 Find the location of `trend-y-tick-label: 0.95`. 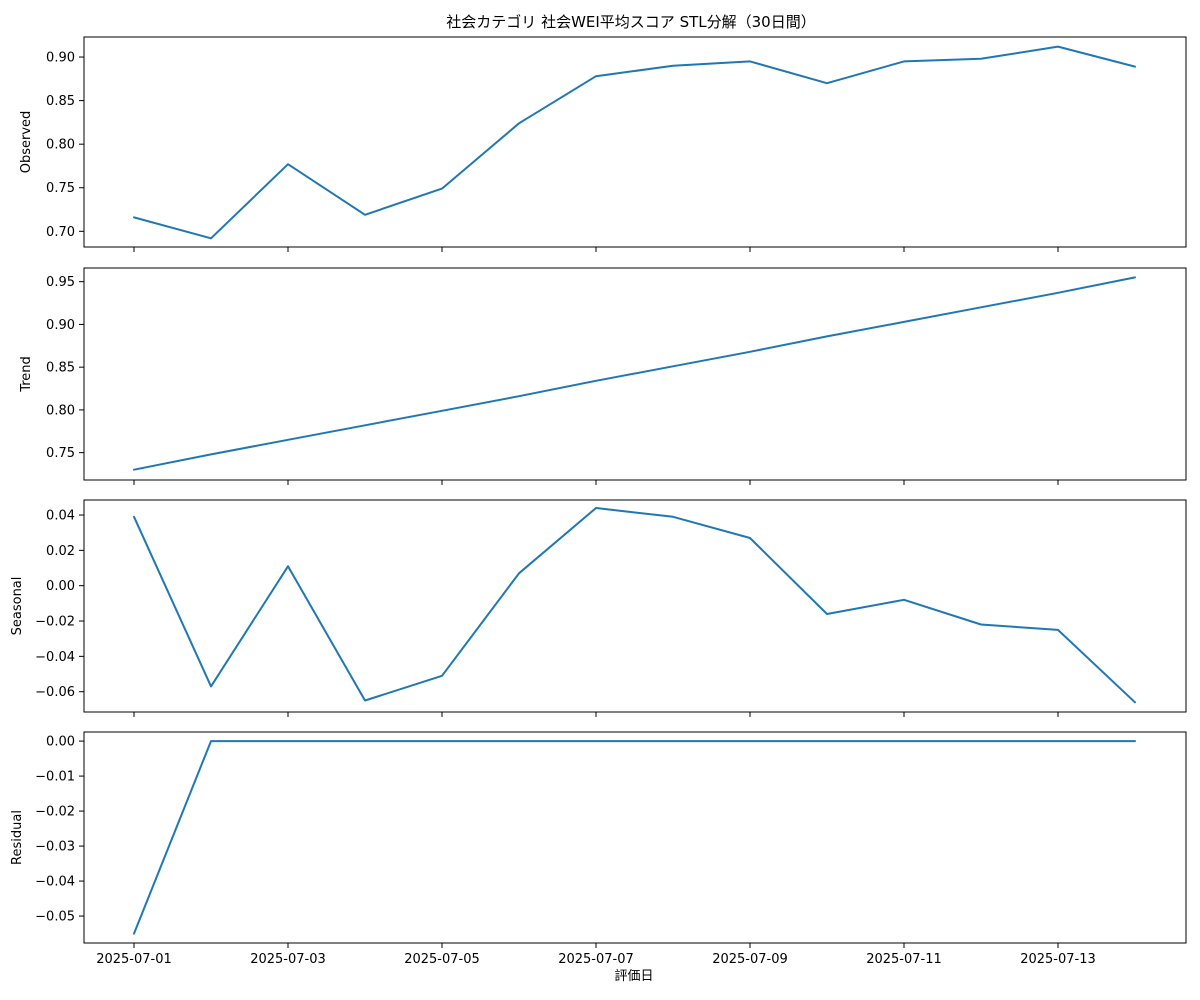

trend-y-tick-label: 0.95 is located at coordinates (60, 282).